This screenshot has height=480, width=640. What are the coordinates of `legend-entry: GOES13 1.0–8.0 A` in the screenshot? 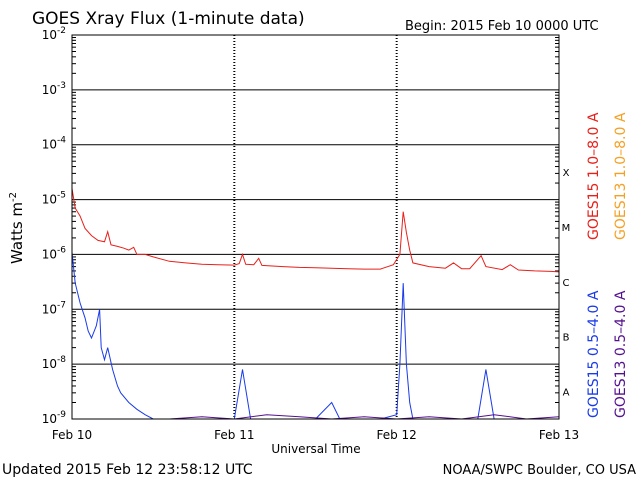 It's located at (621, 176).